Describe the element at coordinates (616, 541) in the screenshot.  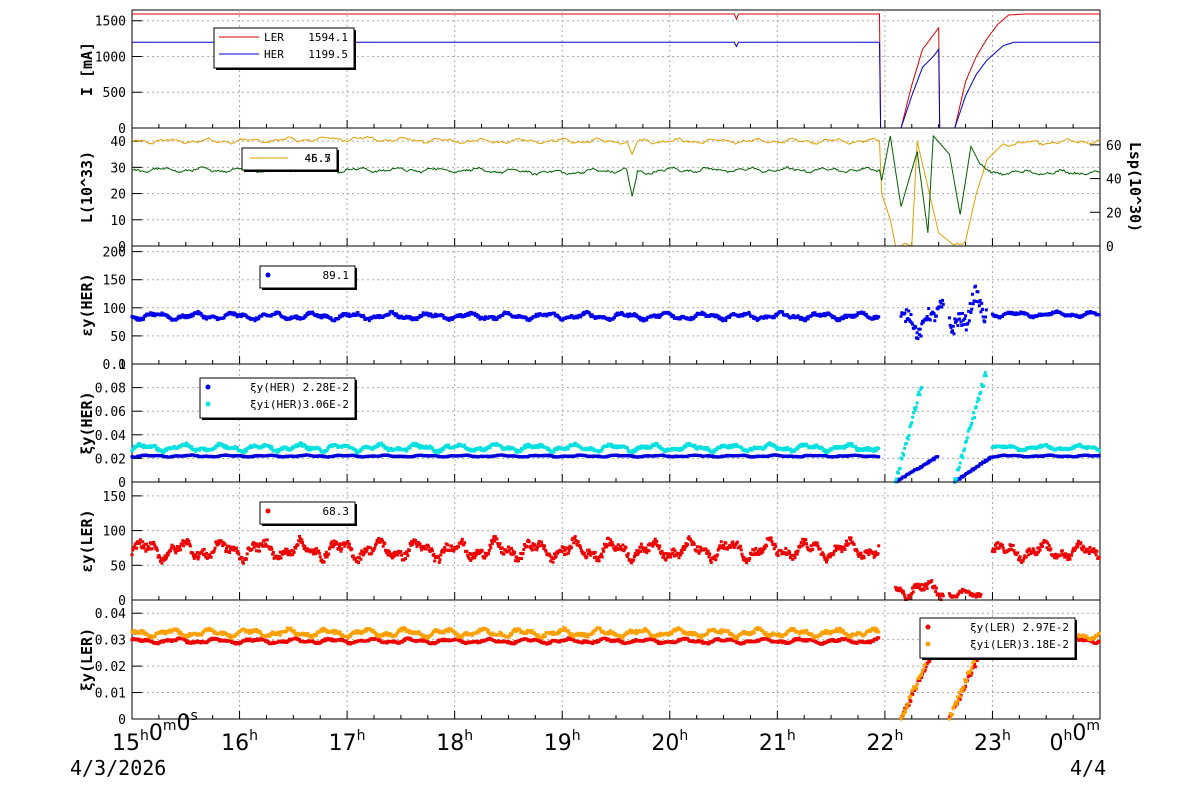
I see `panel-frame` at that location.